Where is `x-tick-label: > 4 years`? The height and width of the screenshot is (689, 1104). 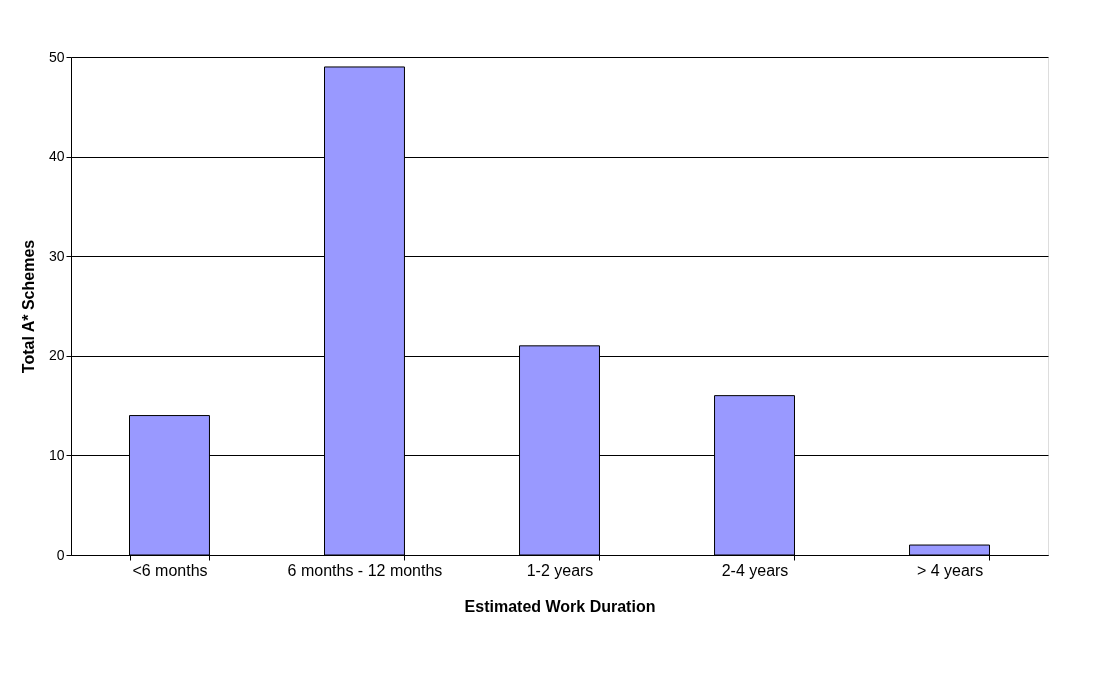 x-tick-label: > 4 years is located at coordinates (950, 570).